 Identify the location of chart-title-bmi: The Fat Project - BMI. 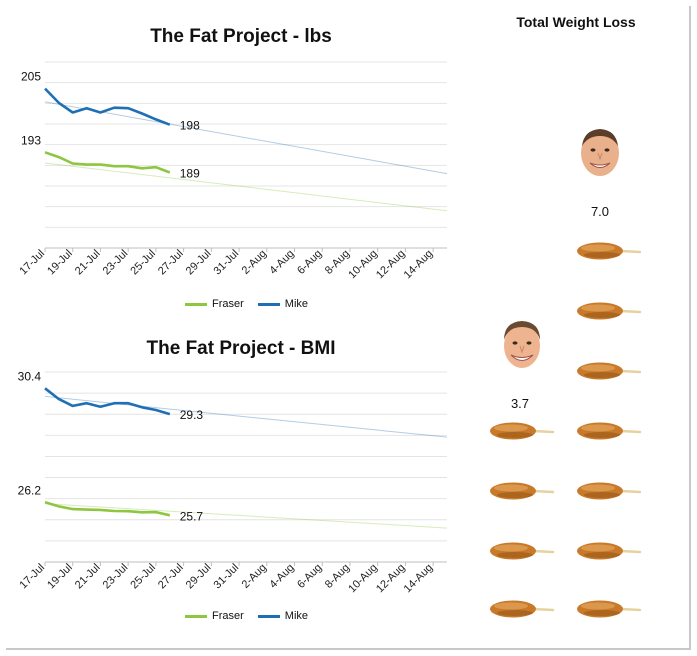
(241, 348).